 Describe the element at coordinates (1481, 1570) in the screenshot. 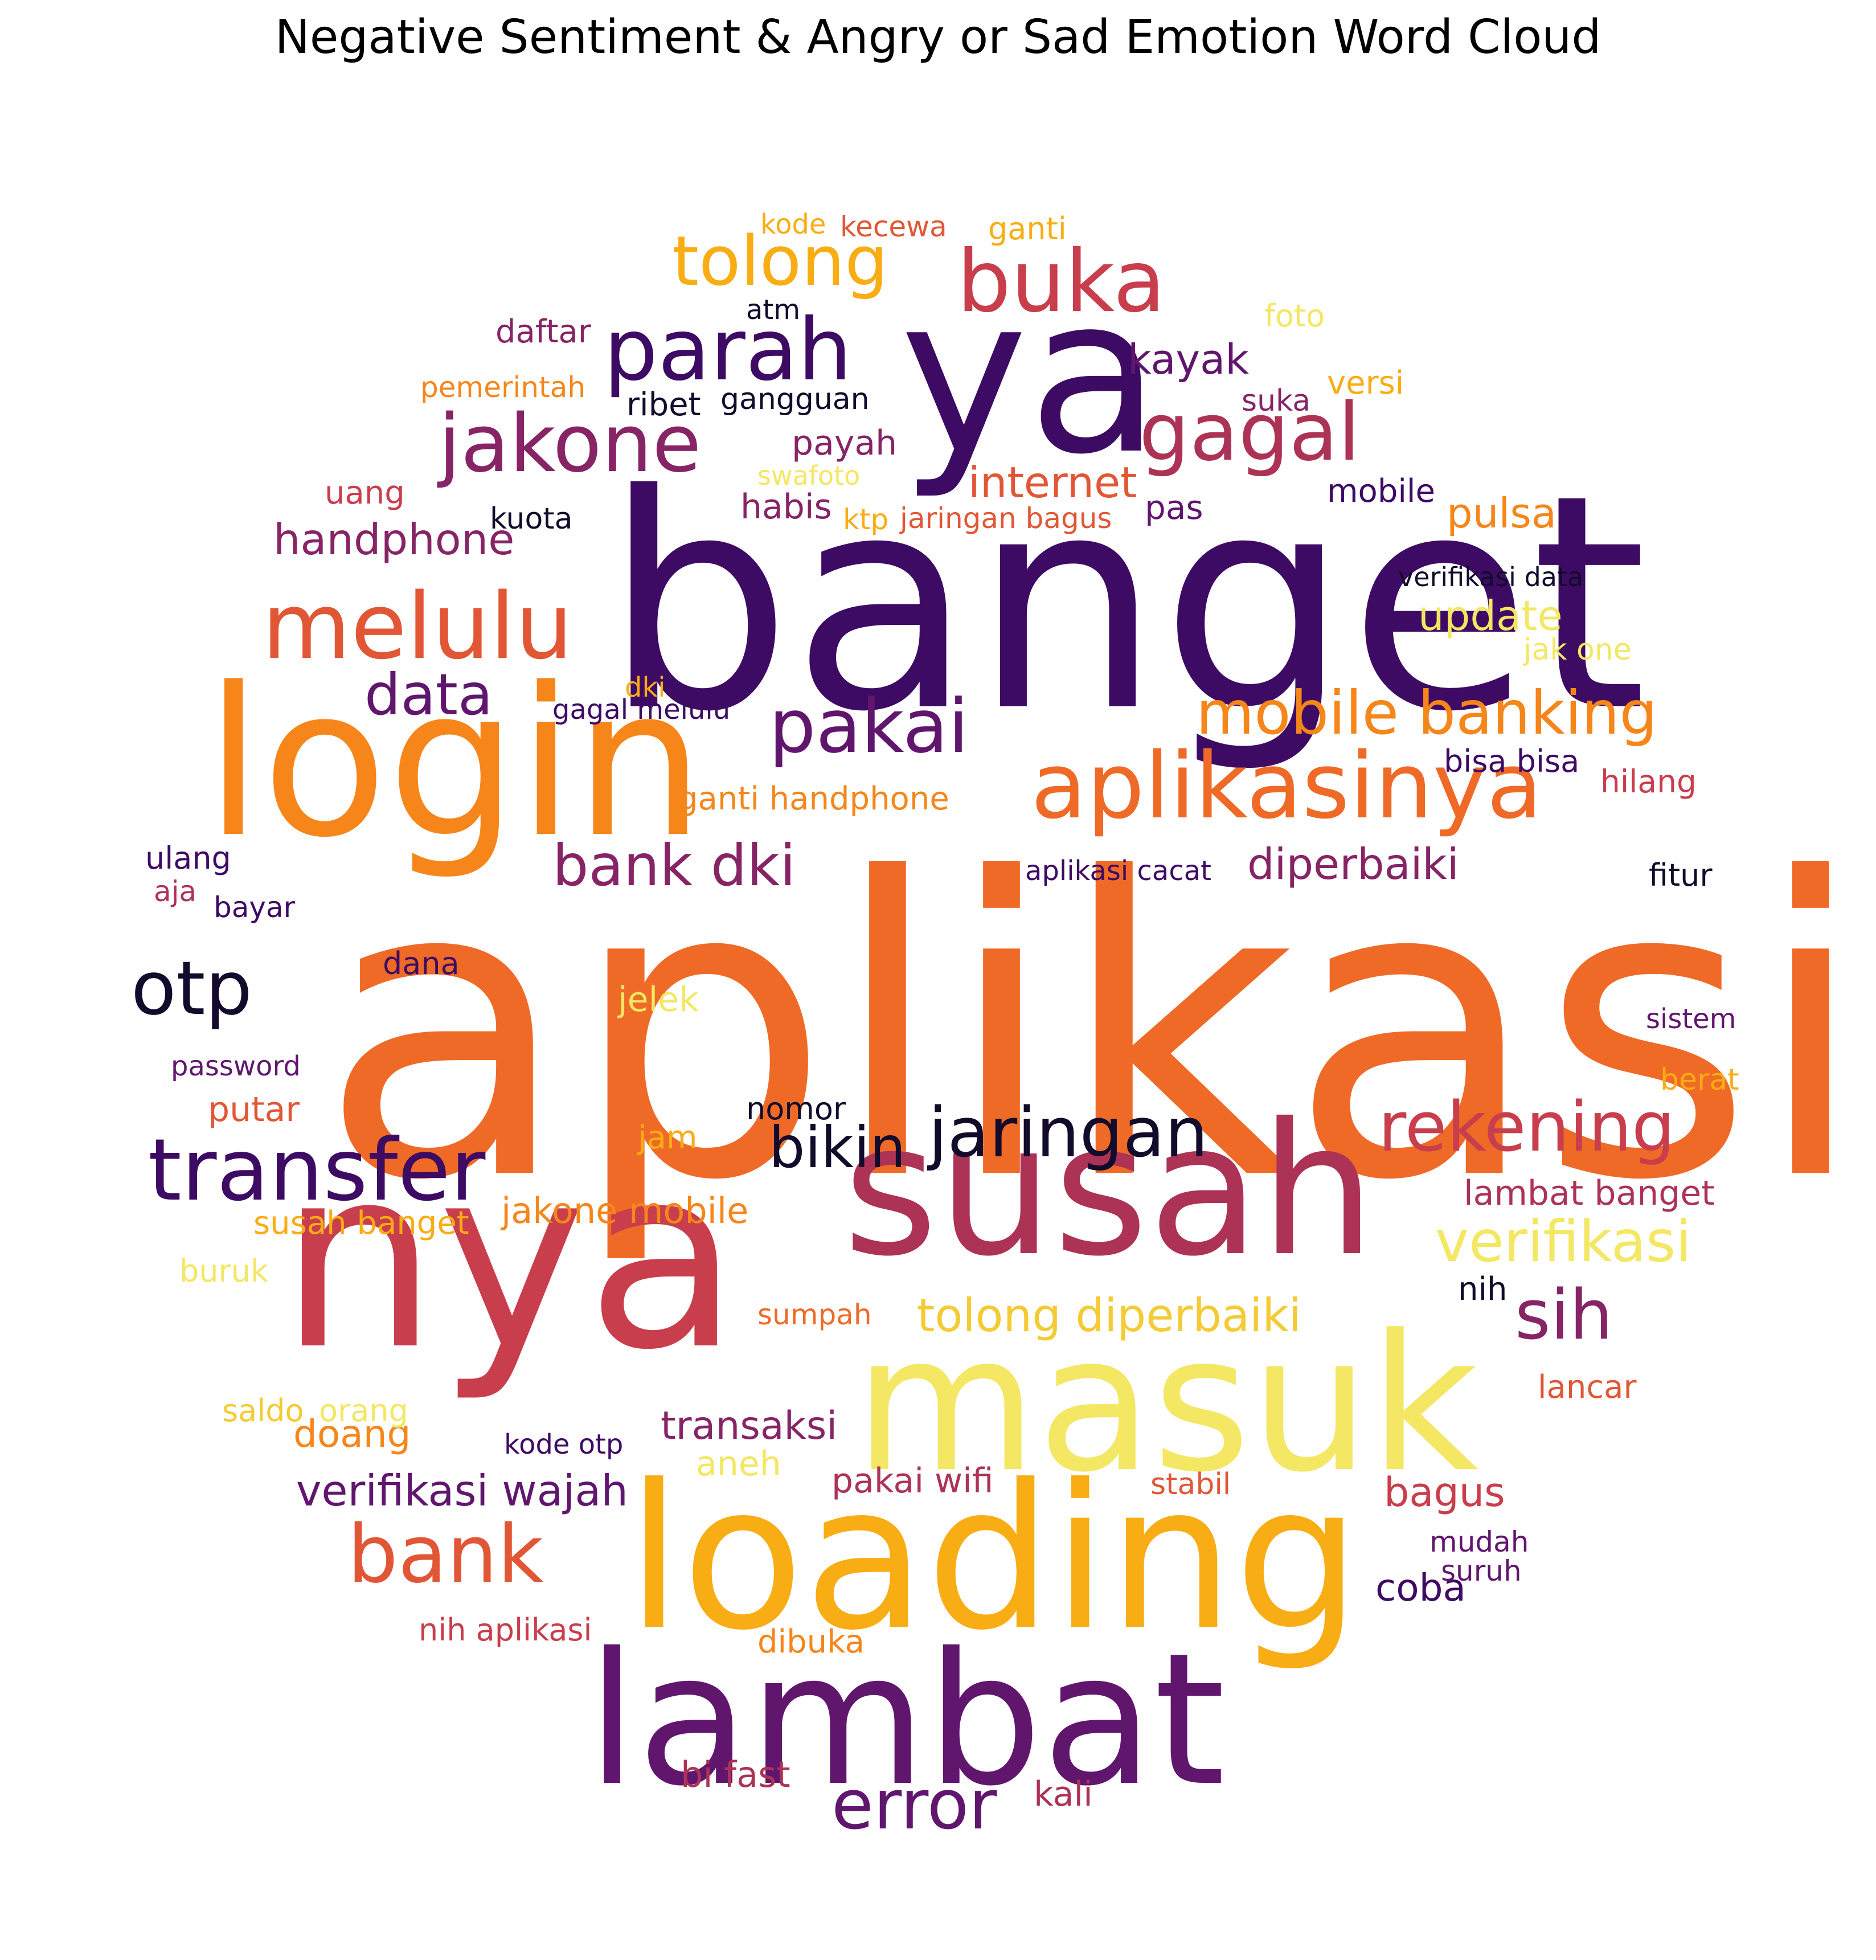

I see `word-suruh: suruh` at that location.